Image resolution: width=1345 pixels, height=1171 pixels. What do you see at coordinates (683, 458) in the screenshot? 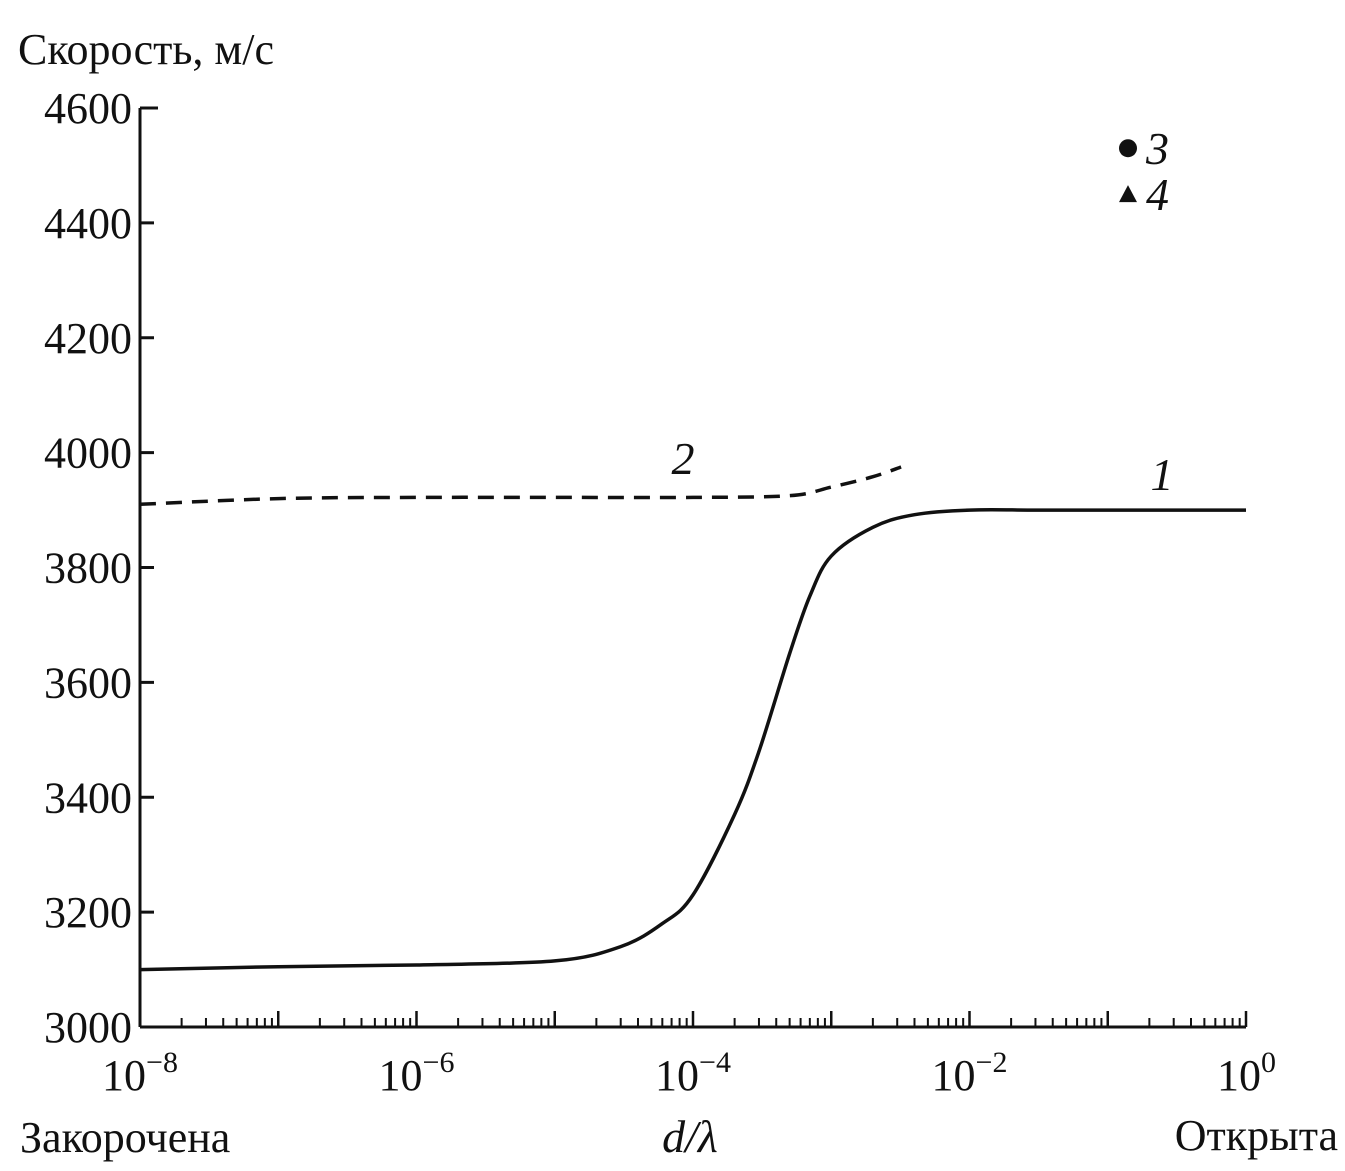
I see `series-2-label: 2` at bounding box center [683, 458].